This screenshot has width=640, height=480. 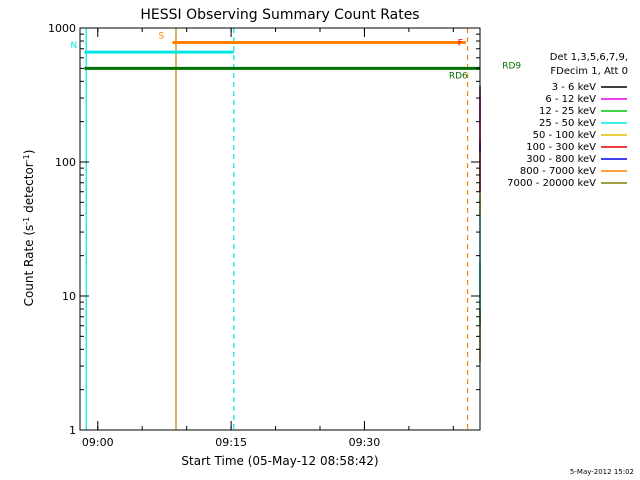 What do you see at coordinates (558, 171) in the screenshot?
I see `legend-entry-label: 800 - 7000 keV` at bounding box center [558, 171].